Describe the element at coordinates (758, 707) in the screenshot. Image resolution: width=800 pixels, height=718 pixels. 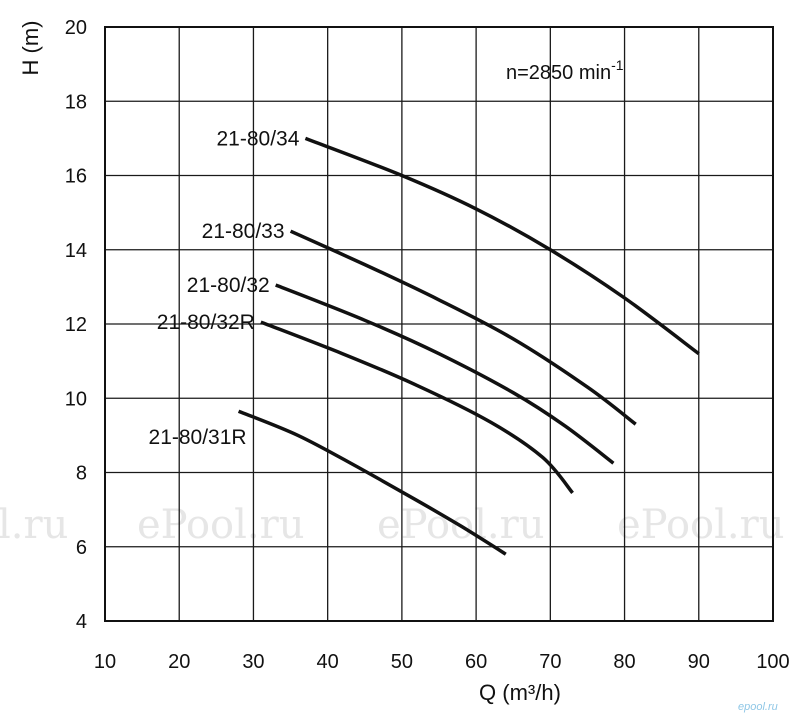
I see `logo: epool.ru` at that location.